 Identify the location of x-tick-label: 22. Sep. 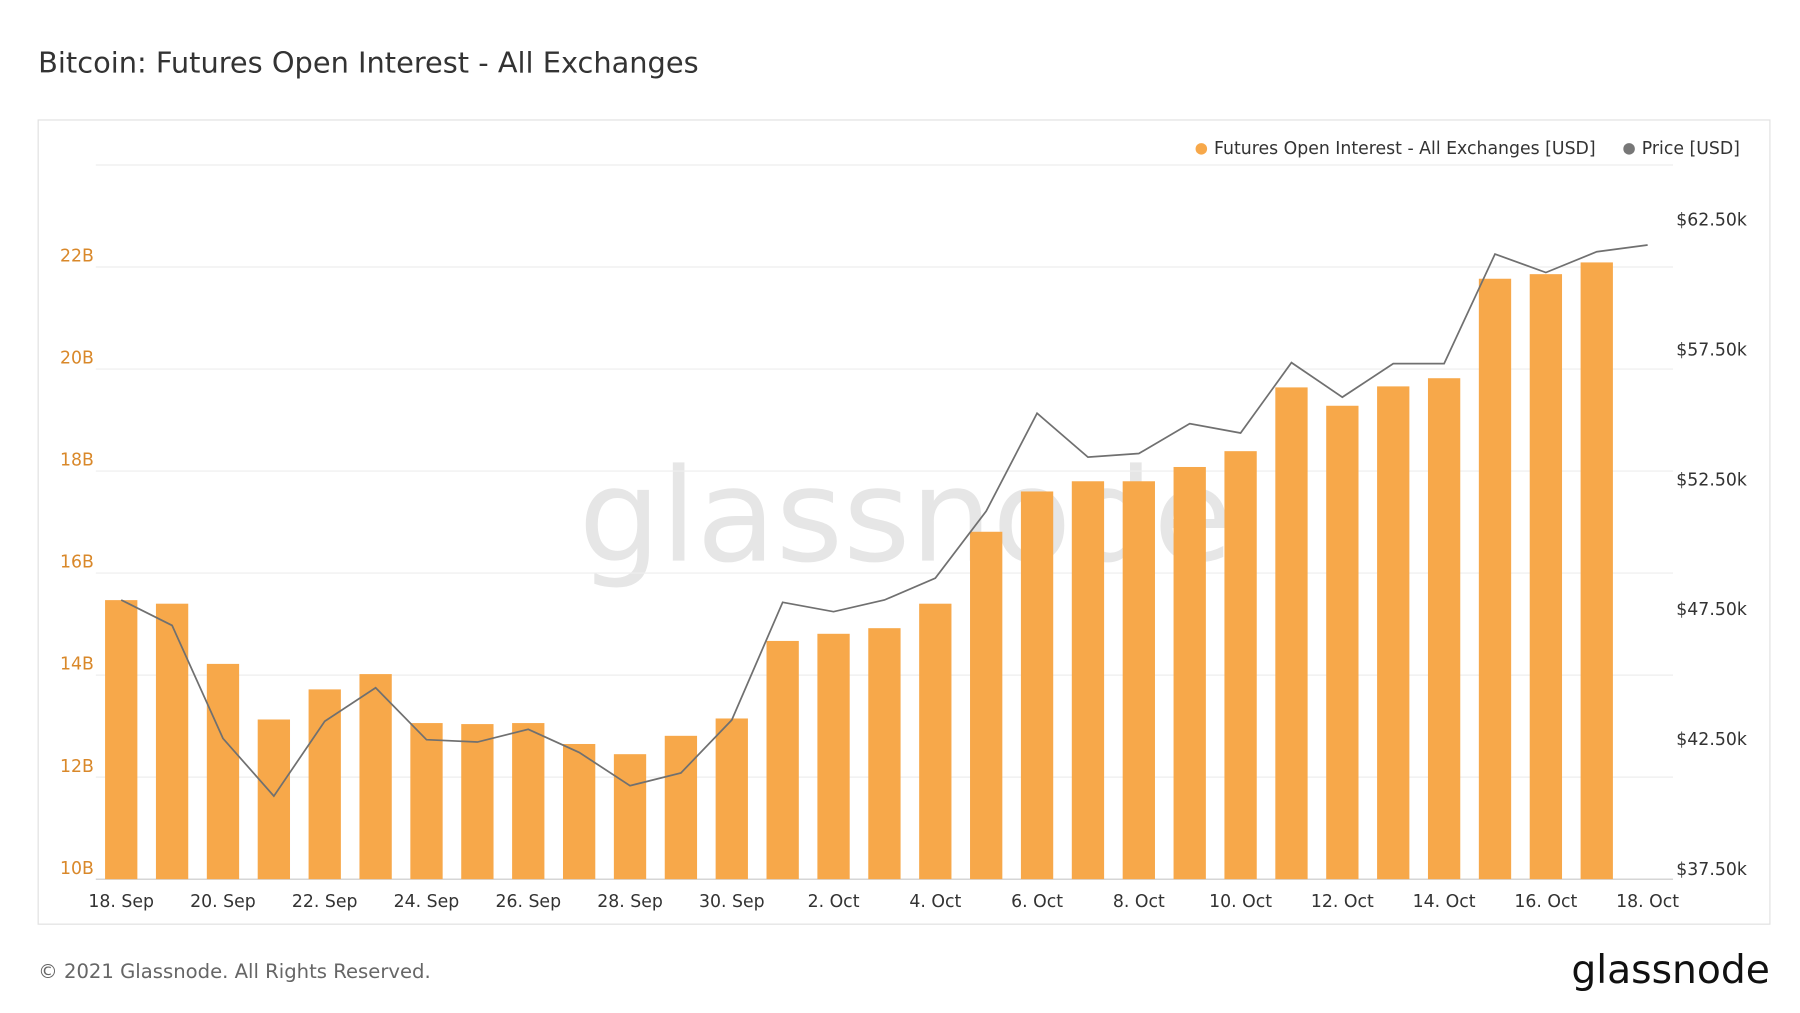
(325, 902).